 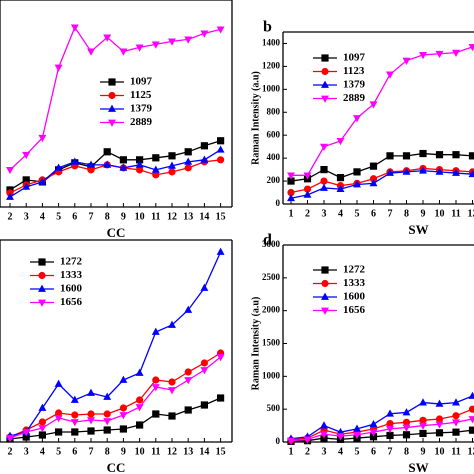 I want to click on x-tick-label: 7, so click(x=390, y=451).